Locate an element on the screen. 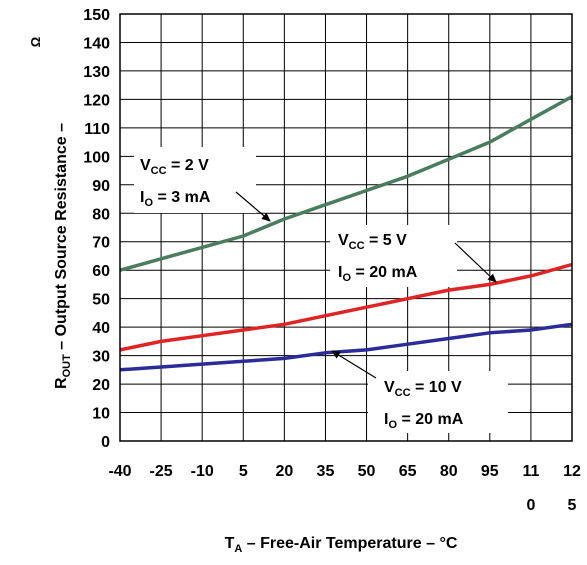 The width and height of the screenshot is (587, 565). y-tick-label: 20 is located at coordinates (101, 385).